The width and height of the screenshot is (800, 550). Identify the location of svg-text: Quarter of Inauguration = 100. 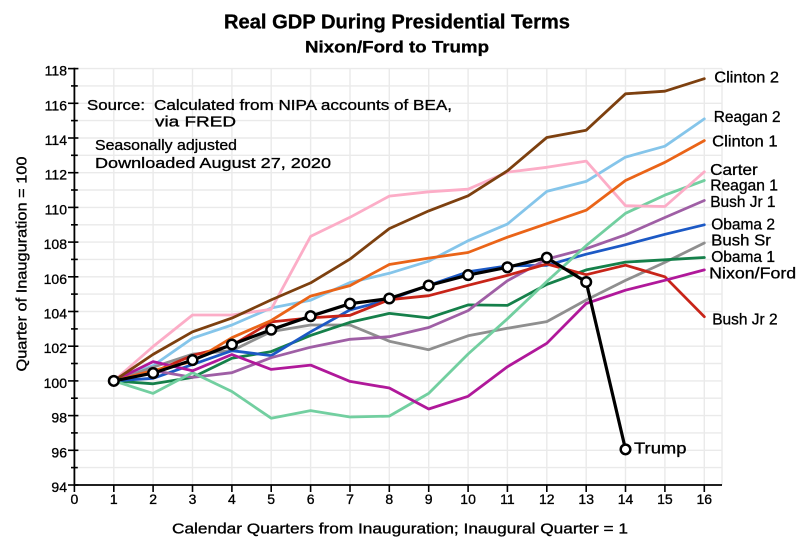
(22, 264).